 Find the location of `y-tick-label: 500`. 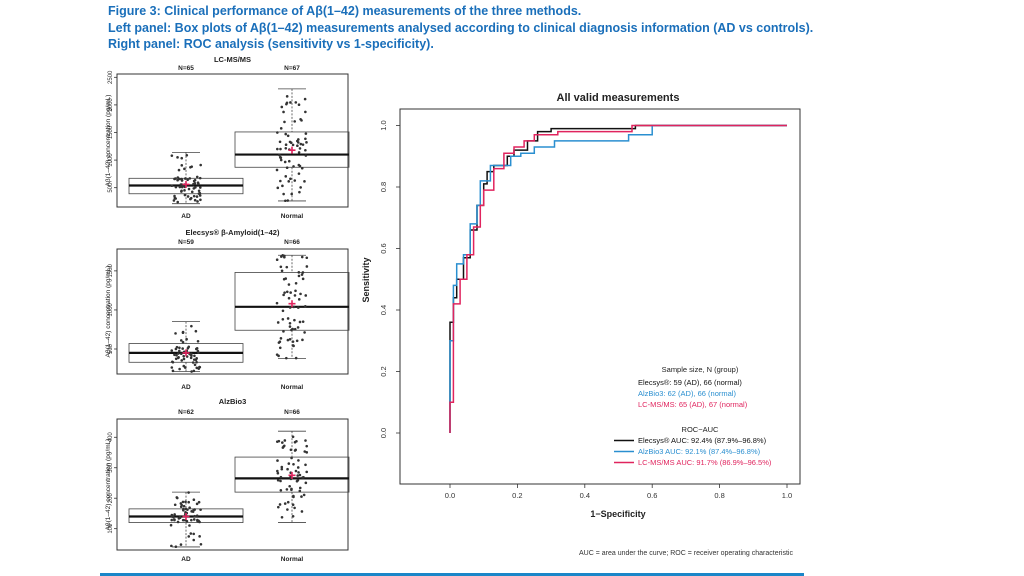

y-tick-label: 500 is located at coordinates (111, 348).